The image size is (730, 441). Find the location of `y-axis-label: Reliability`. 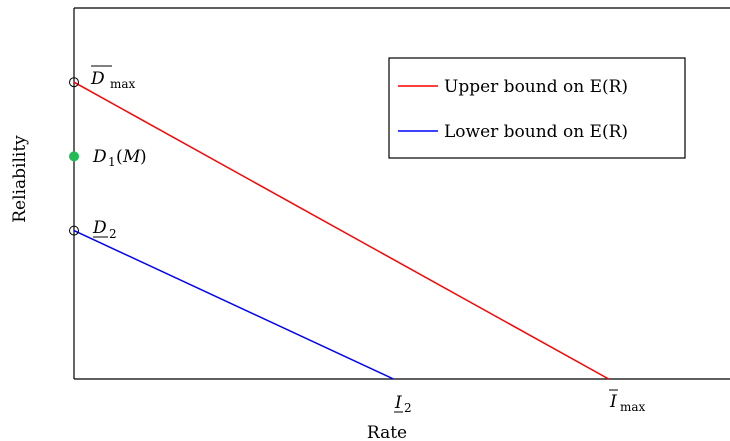

y-axis-label: Reliability is located at coordinates (20, 179).